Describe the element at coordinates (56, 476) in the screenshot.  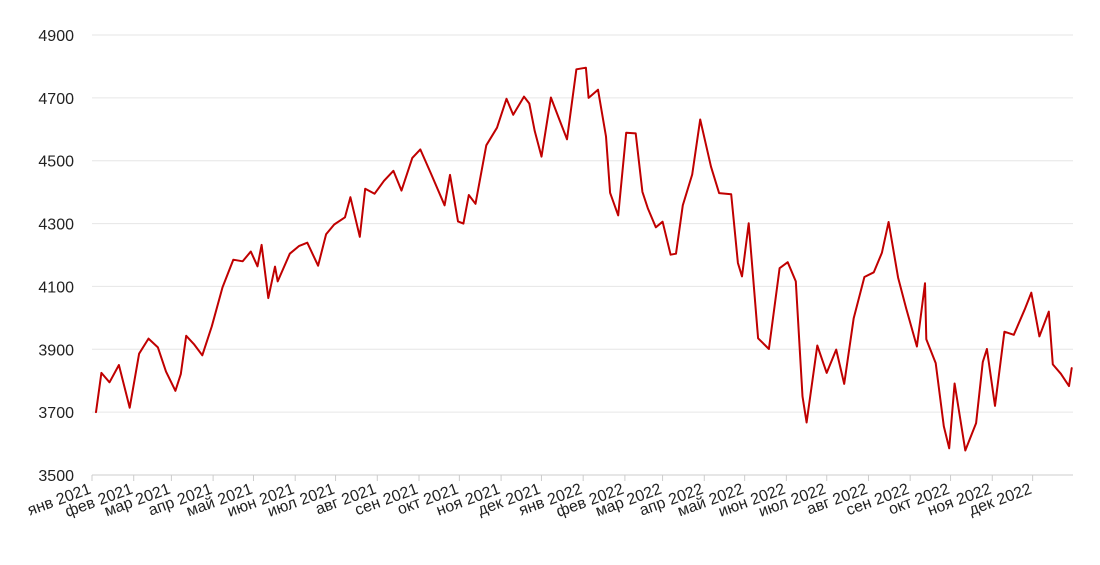
I see `y-tick-label: 3500` at that location.